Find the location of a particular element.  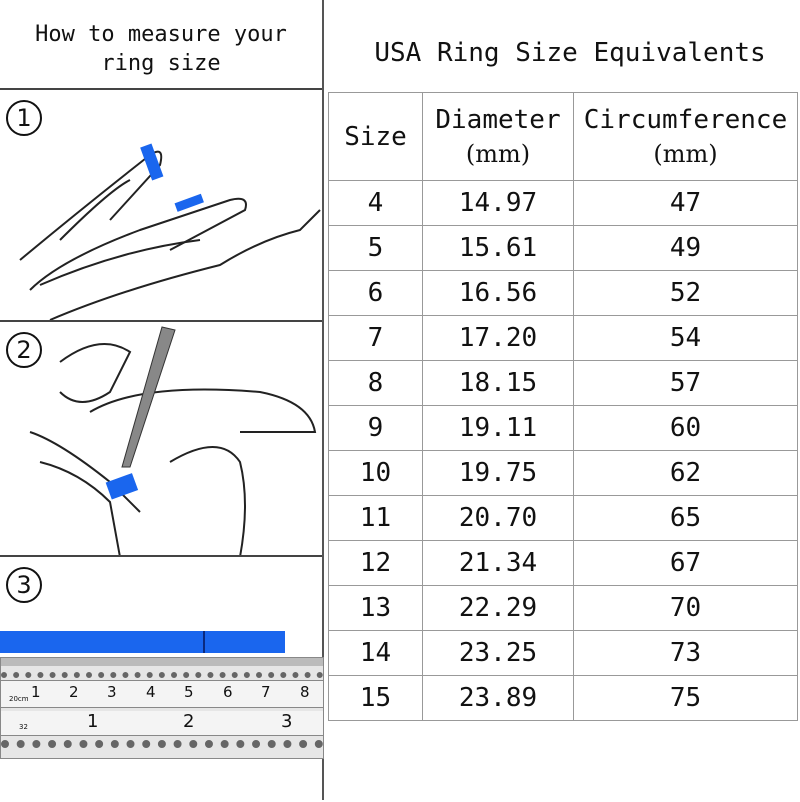

diameter-cell: 21.34 is located at coordinates (498, 563).